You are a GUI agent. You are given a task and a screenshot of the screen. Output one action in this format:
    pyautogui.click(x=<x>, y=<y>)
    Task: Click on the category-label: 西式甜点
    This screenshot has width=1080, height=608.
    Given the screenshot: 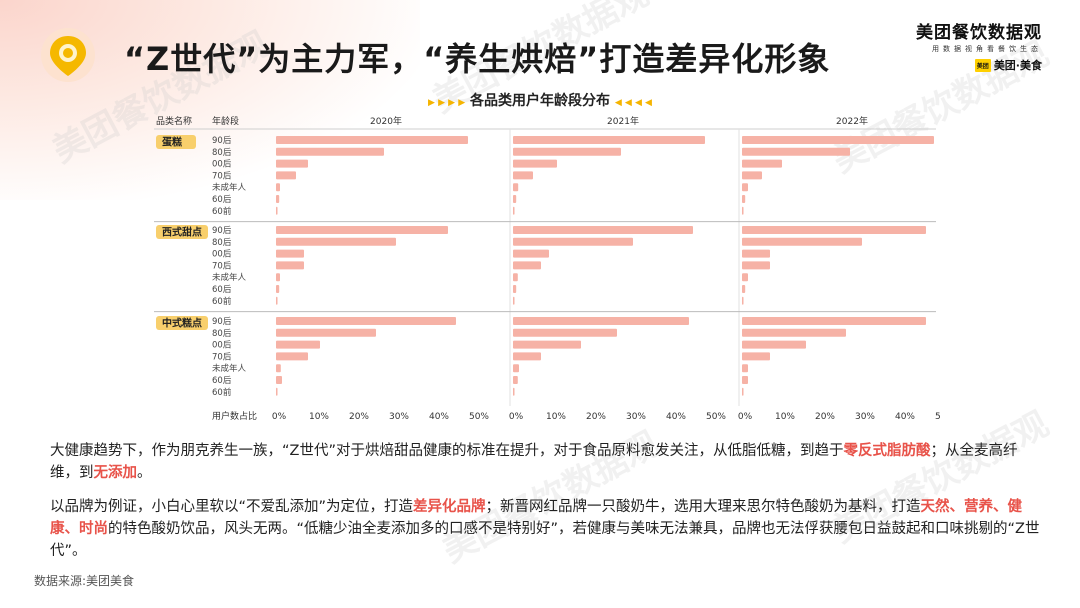 What is the action you would take?
    pyautogui.click(x=182, y=232)
    